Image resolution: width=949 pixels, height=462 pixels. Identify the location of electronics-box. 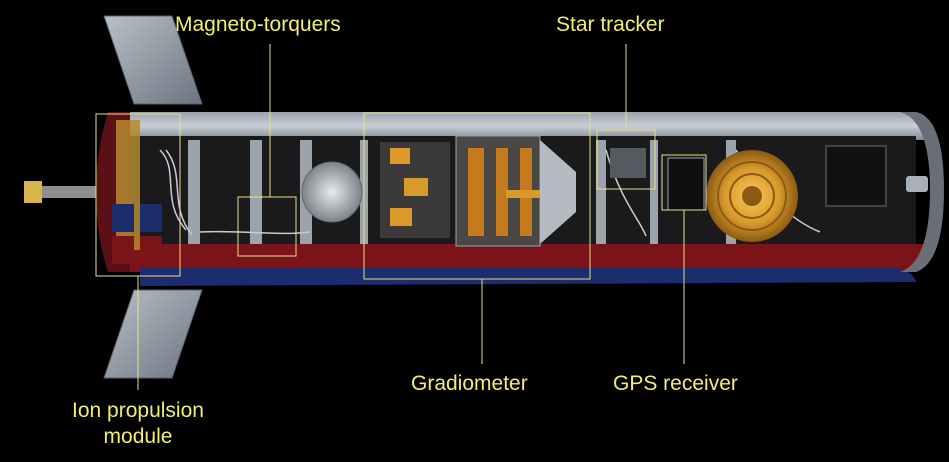
(856, 176).